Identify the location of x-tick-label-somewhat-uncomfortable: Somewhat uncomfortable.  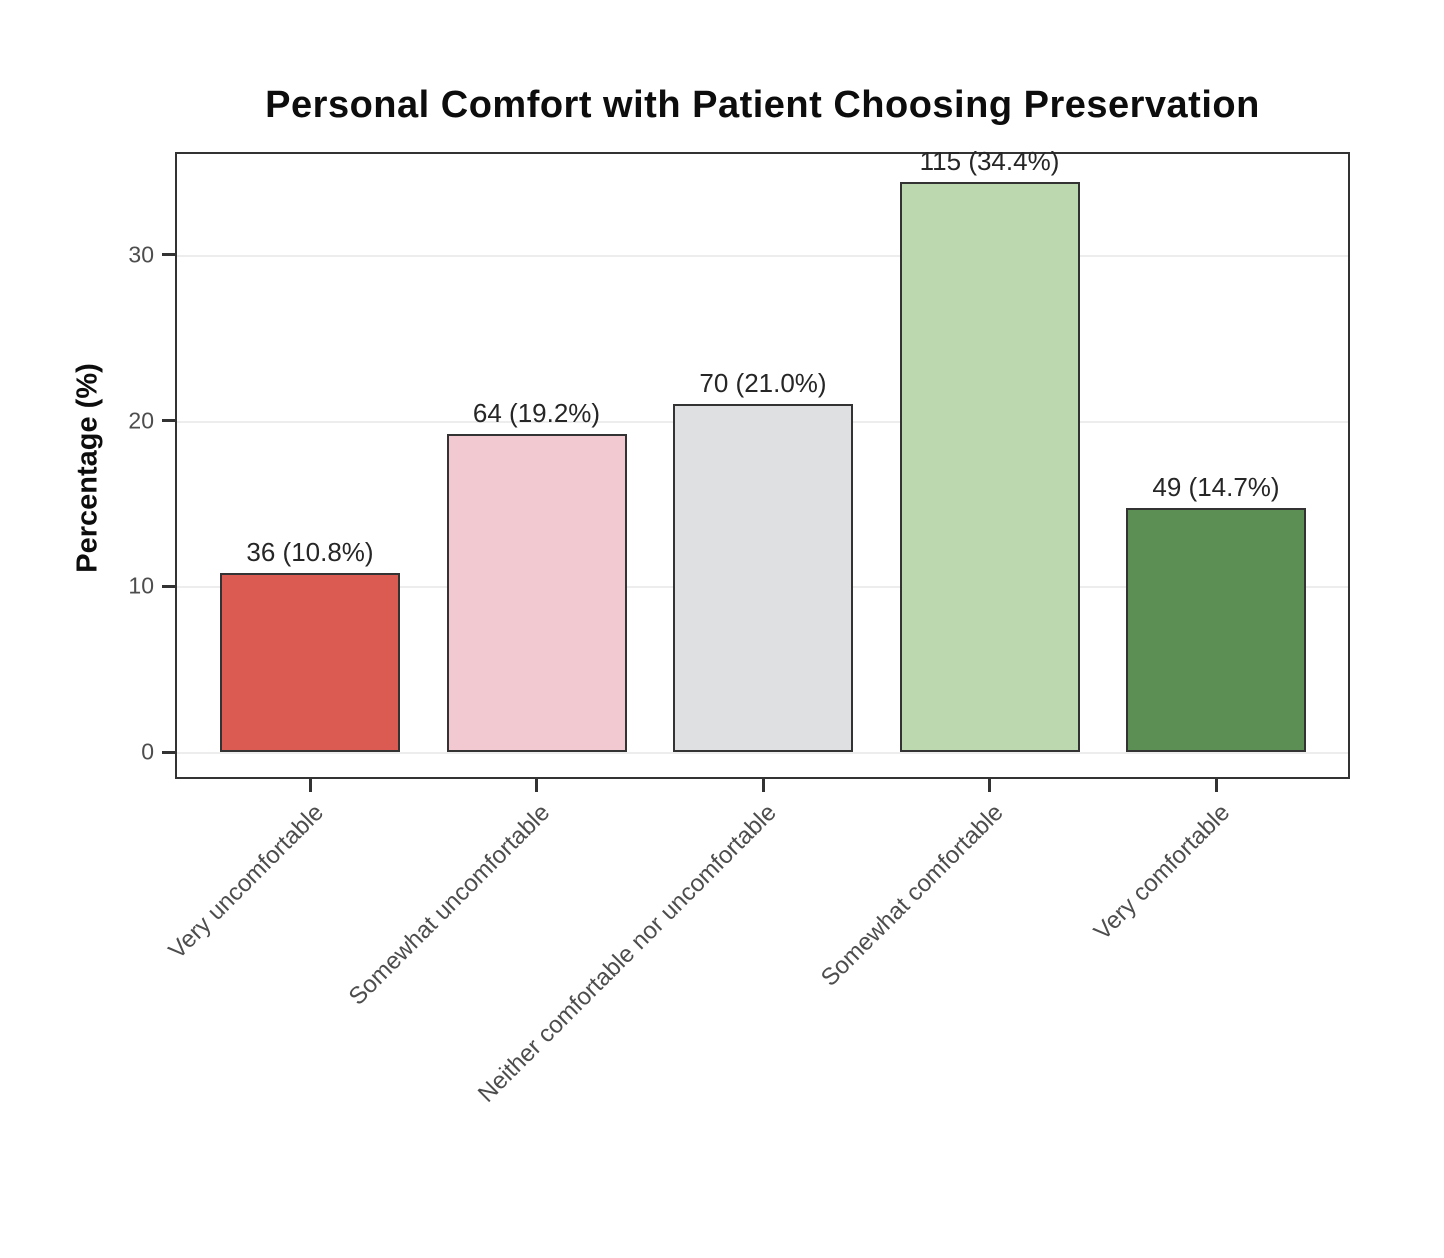
(450, 905).